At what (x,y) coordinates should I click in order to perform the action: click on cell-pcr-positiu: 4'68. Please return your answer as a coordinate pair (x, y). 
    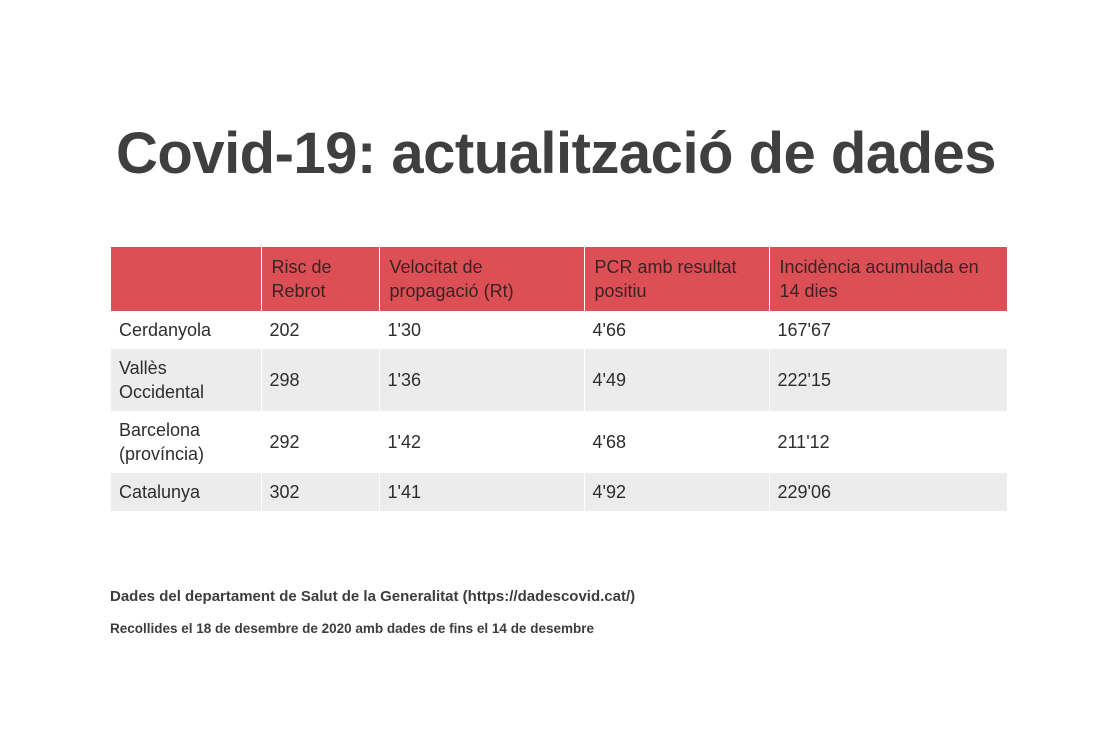
    Looking at the image, I should click on (676, 442).